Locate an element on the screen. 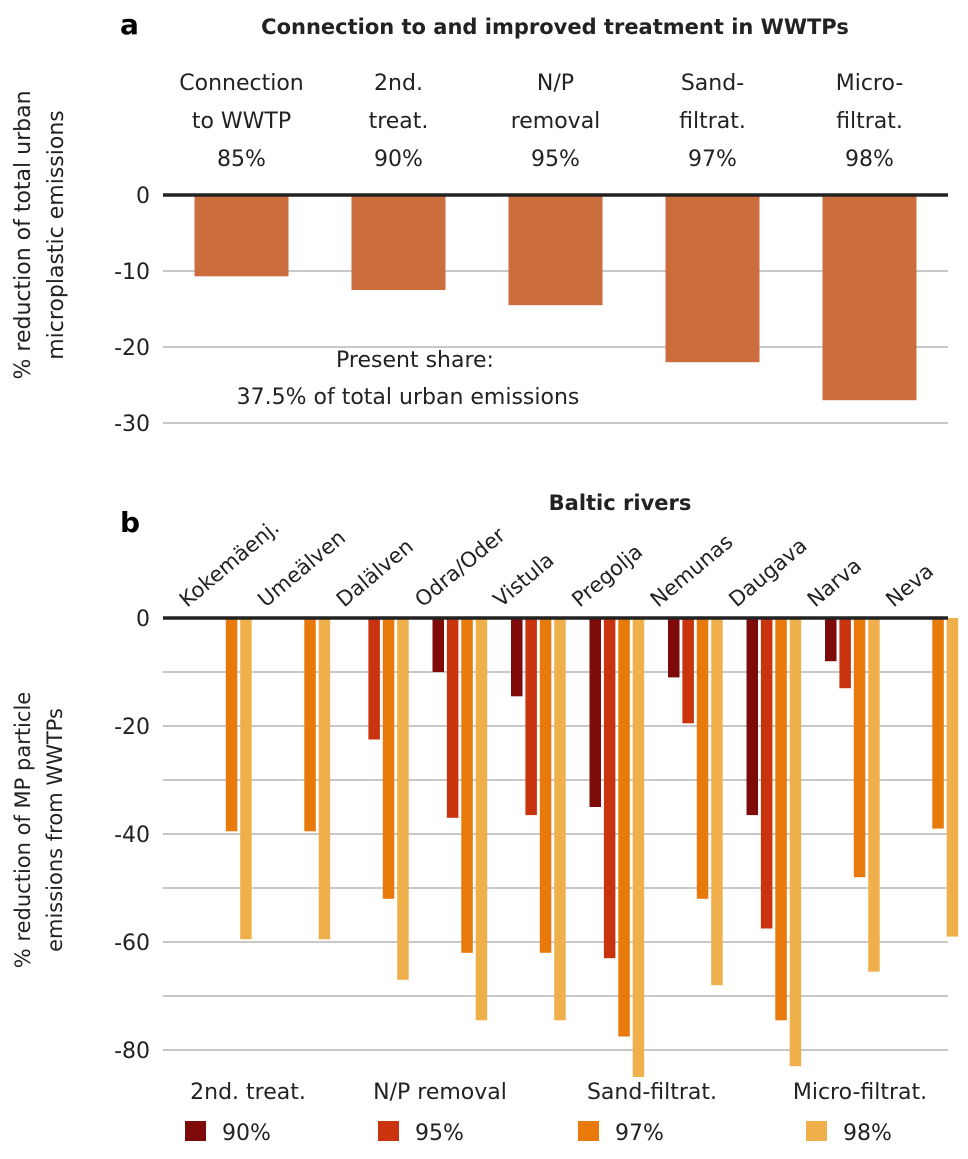 This screenshot has width=968, height=1159. panel-b-river-label: Neva is located at coordinates (909, 585).